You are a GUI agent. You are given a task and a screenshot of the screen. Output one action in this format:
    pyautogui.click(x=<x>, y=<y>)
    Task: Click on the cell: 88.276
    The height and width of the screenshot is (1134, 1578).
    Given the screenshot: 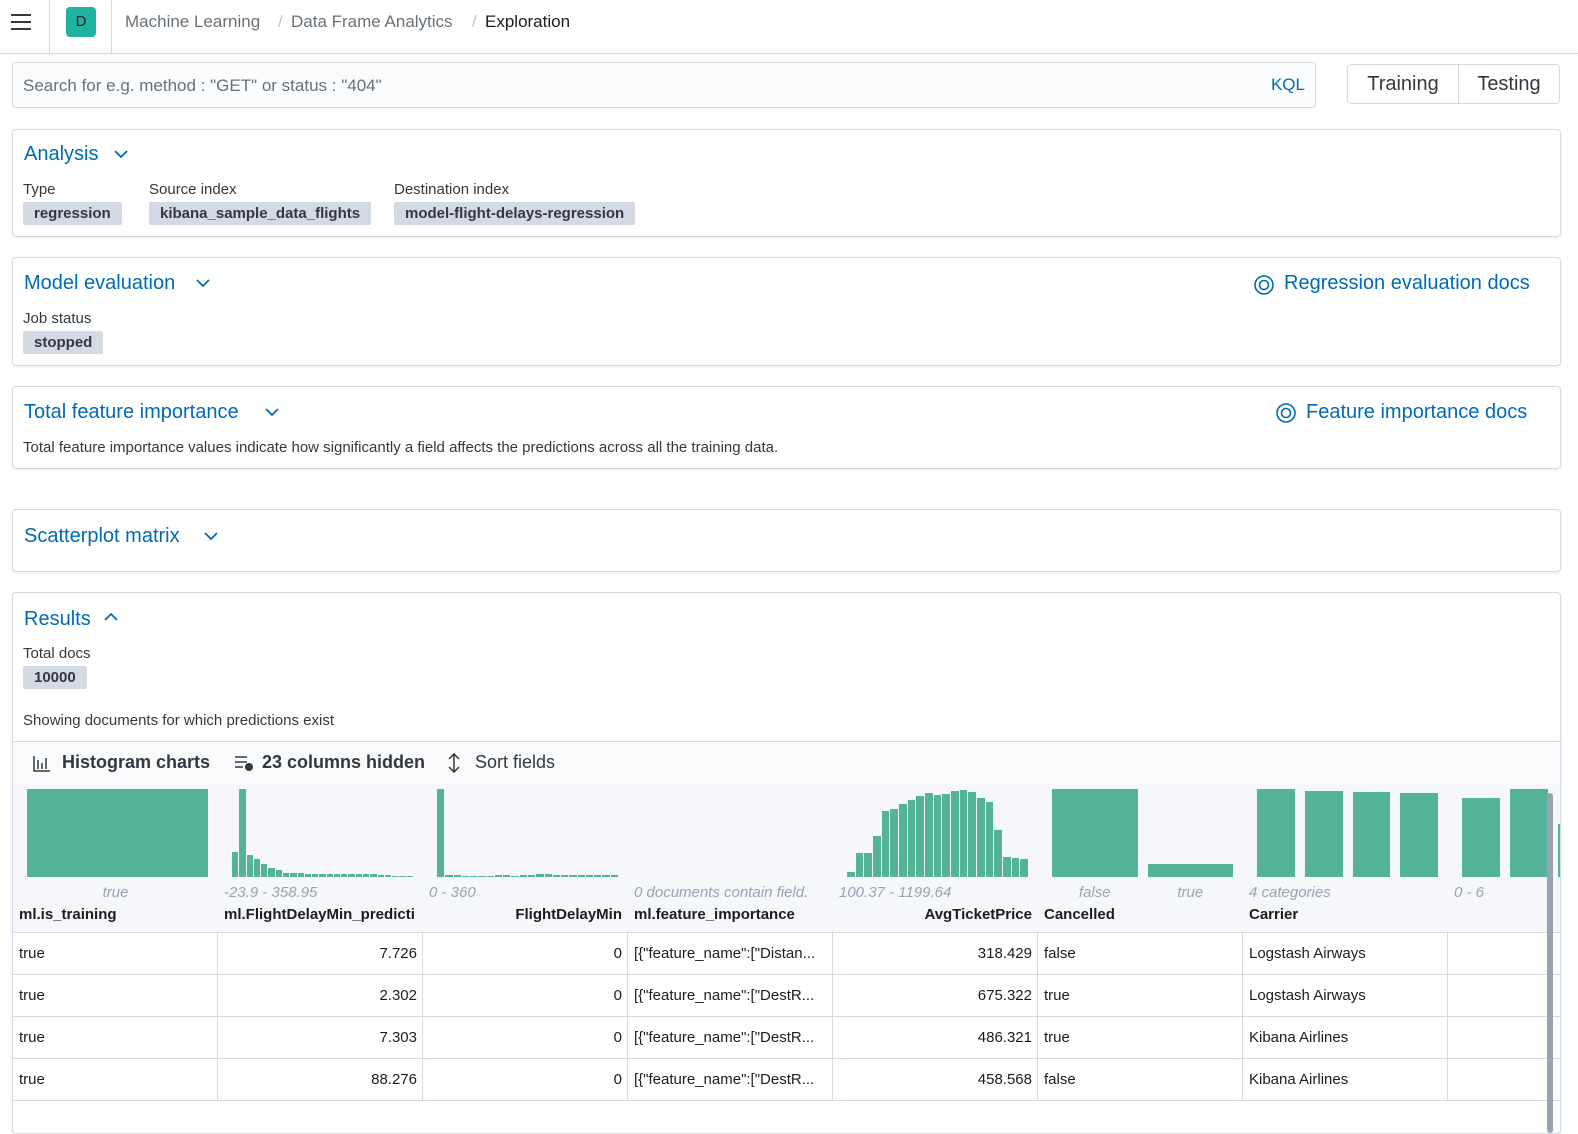 What is the action you would take?
    pyautogui.click(x=394, y=1079)
    